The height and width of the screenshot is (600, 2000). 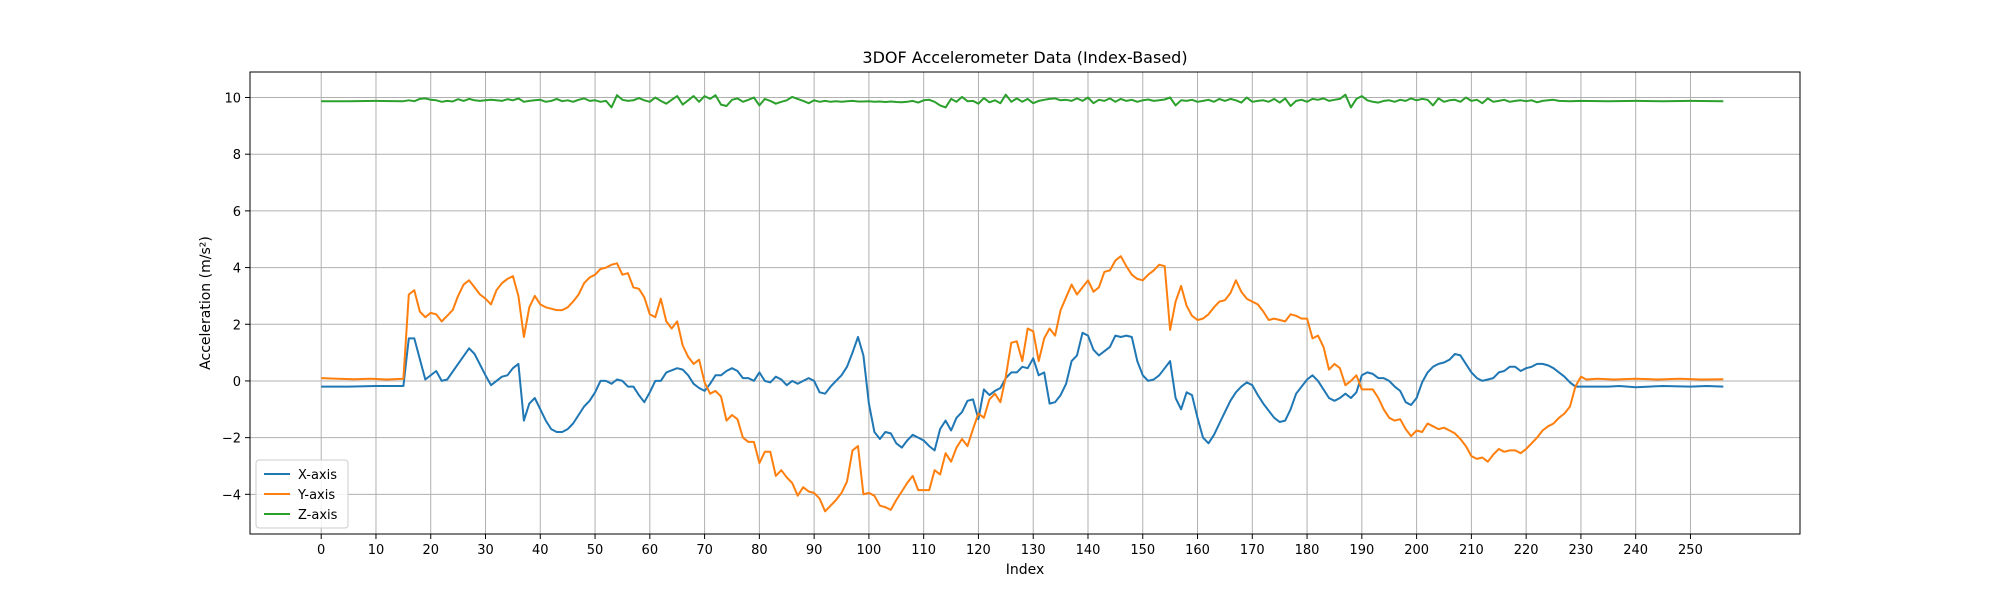 What do you see at coordinates (237, 325) in the screenshot?
I see `y-tick-label: 2` at bounding box center [237, 325].